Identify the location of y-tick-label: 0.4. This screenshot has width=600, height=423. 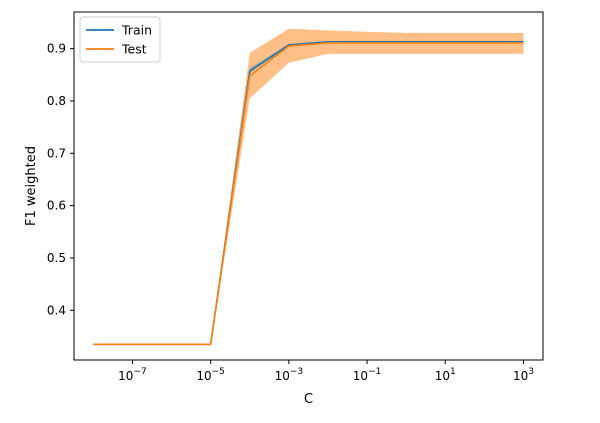
(56, 310).